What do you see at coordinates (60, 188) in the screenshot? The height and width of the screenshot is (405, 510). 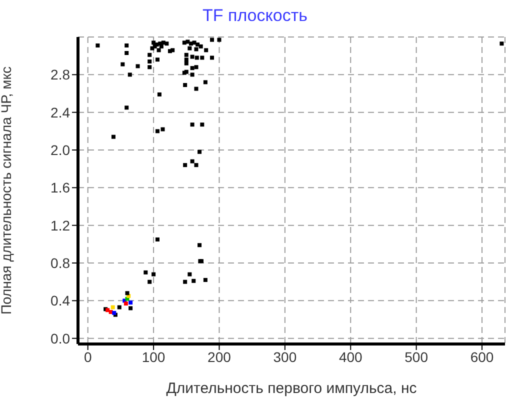 I see `y-tick-label: 1.6` at bounding box center [60, 188].